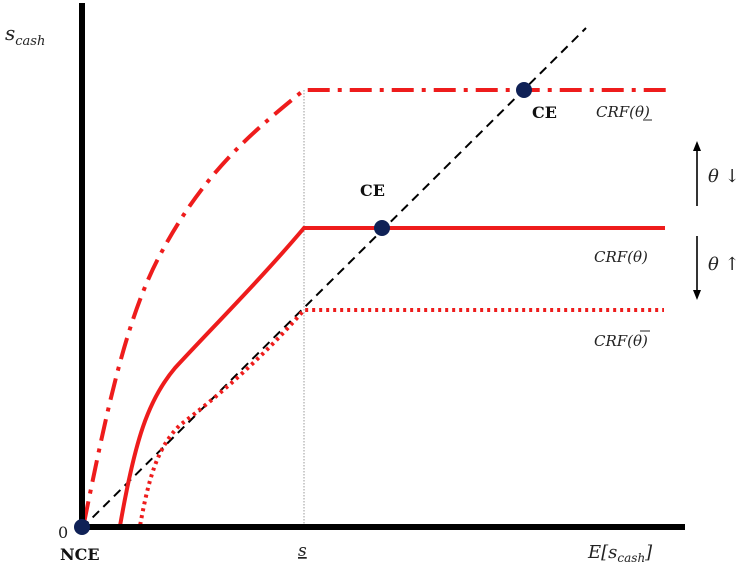 The width and height of the screenshot is (746, 567). What do you see at coordinates (302, 551) in the screenshot?
I see `threshold-label: s` at bounding box center [302, 551].